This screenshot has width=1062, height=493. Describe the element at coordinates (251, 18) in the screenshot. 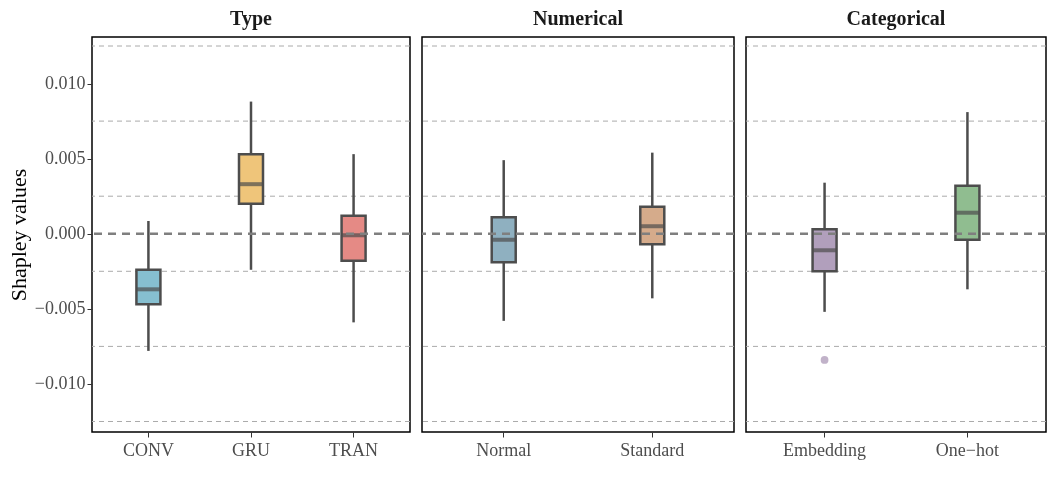

I see `chart-title: Type` at that location.